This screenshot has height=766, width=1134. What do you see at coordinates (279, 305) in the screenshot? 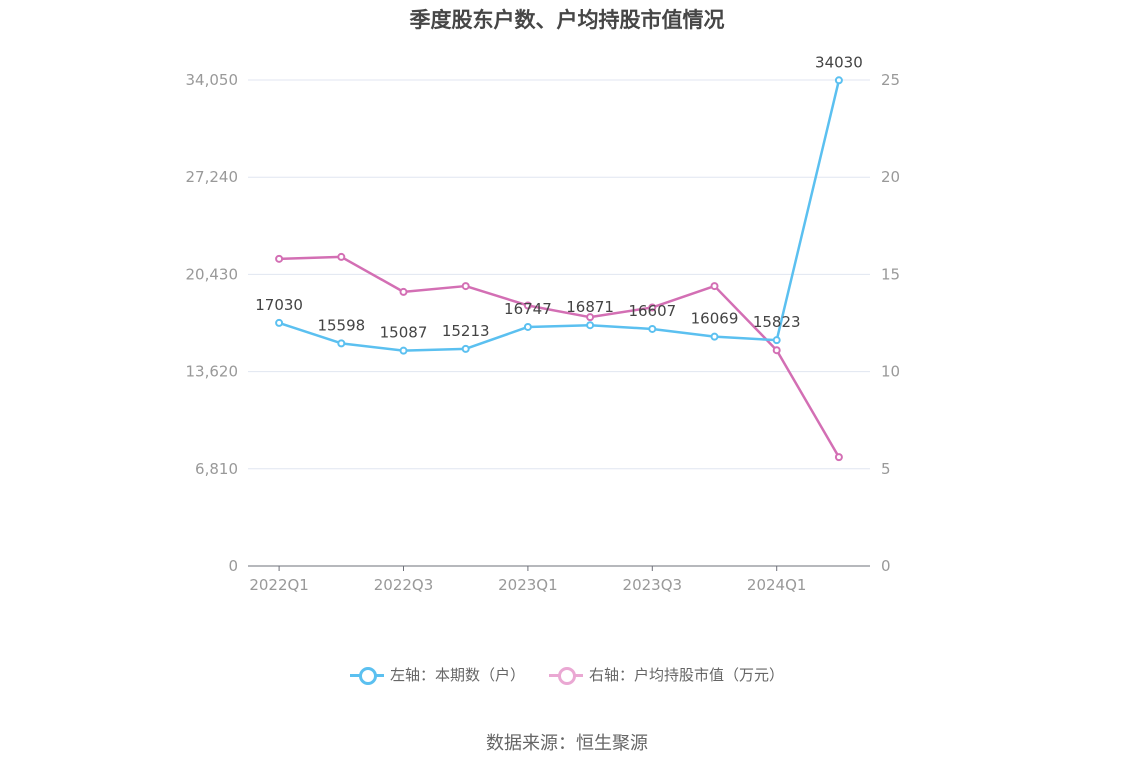
I see `data-label: 17030` at bounding box center [279, 305].